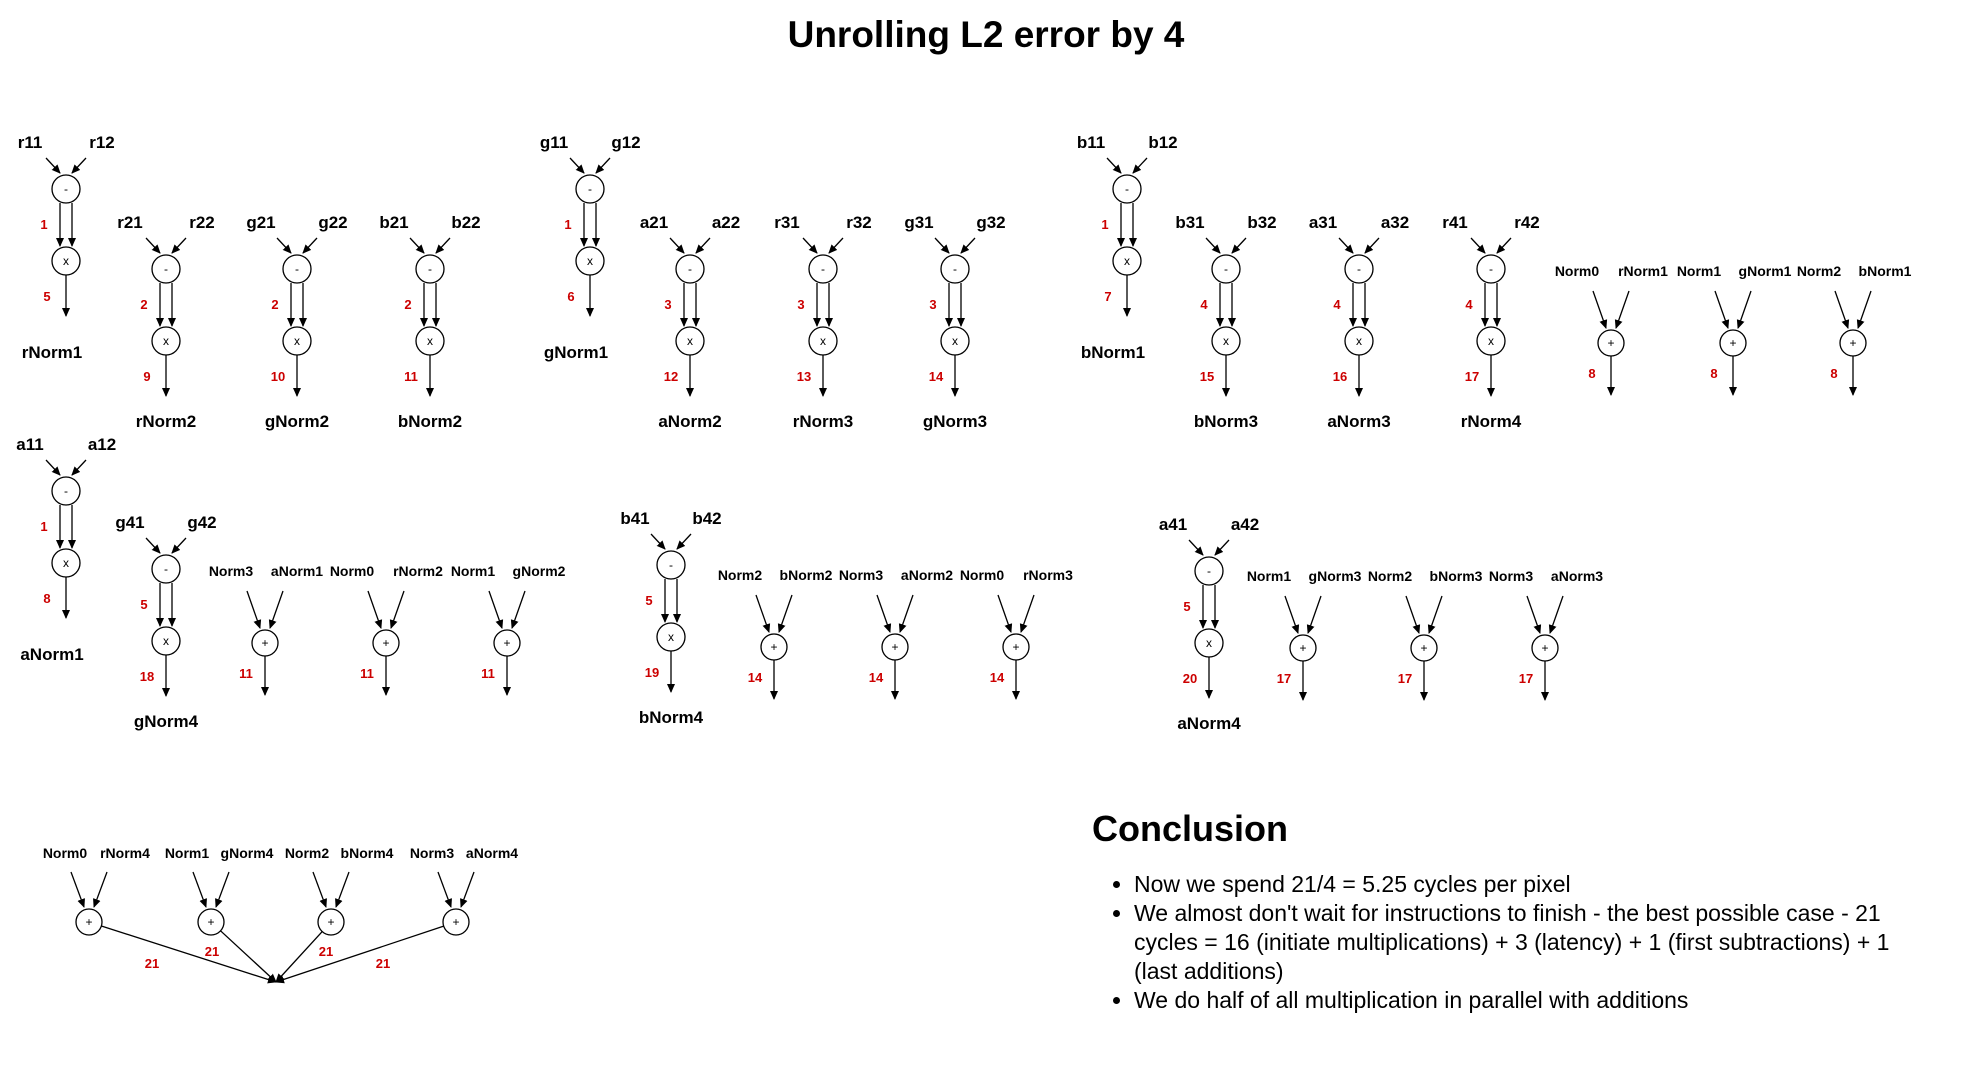 The width and height of the screenshot is (1972, 1071). Describe the element at coordinates (396, 914) in the screenshot. I see `final-add-chain: Norm3 aNorm4 +21` at that location.